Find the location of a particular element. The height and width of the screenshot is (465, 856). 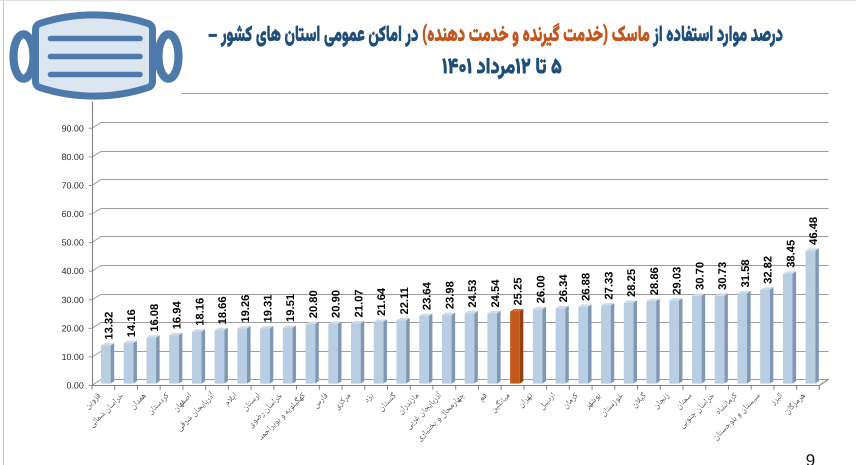

svg-text: 50.00 is located at coordinates (73, 243).